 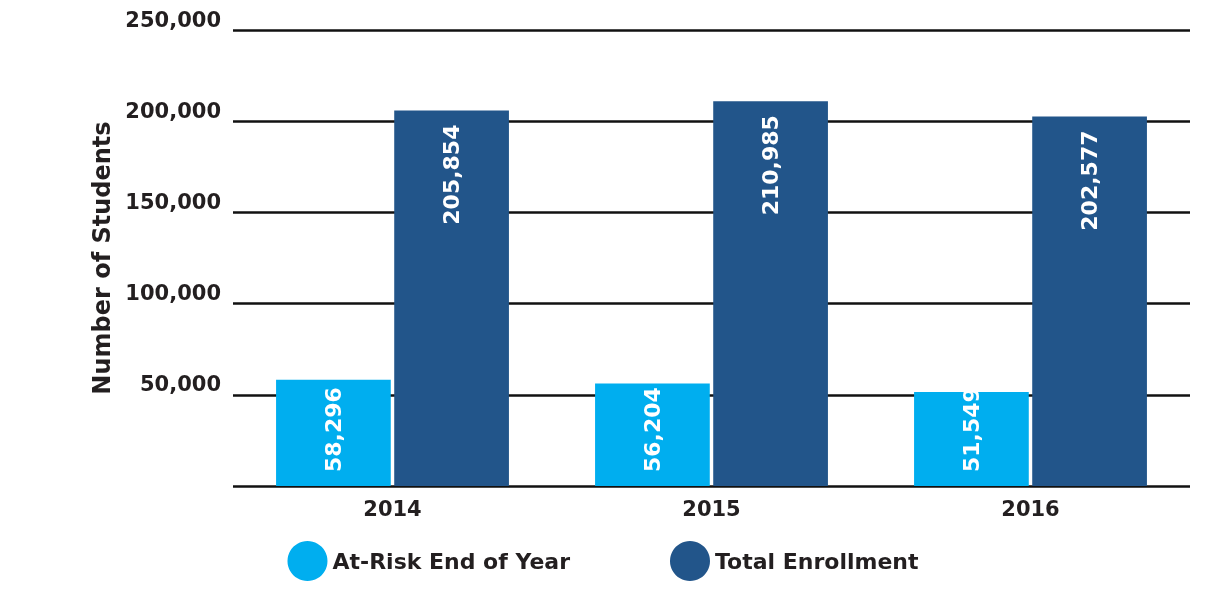 What do you see at coordinates (102, 258) in the screenshot?
I see `y-axis-title: Number of Students` at bounding box center [102, 258].